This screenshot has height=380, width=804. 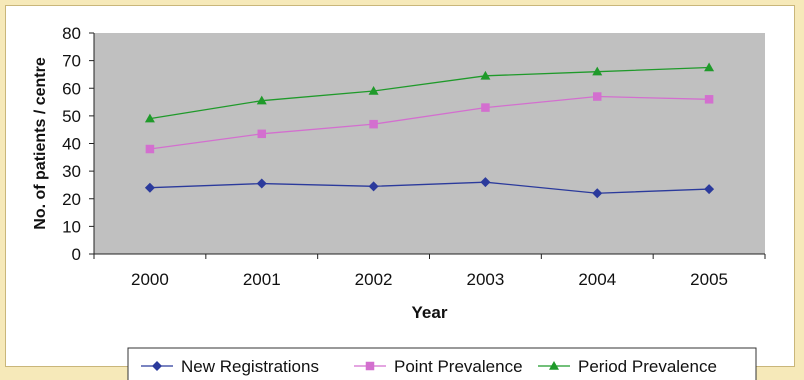 I want to click on y-tick-label: 70, so click(x=71, y=61).